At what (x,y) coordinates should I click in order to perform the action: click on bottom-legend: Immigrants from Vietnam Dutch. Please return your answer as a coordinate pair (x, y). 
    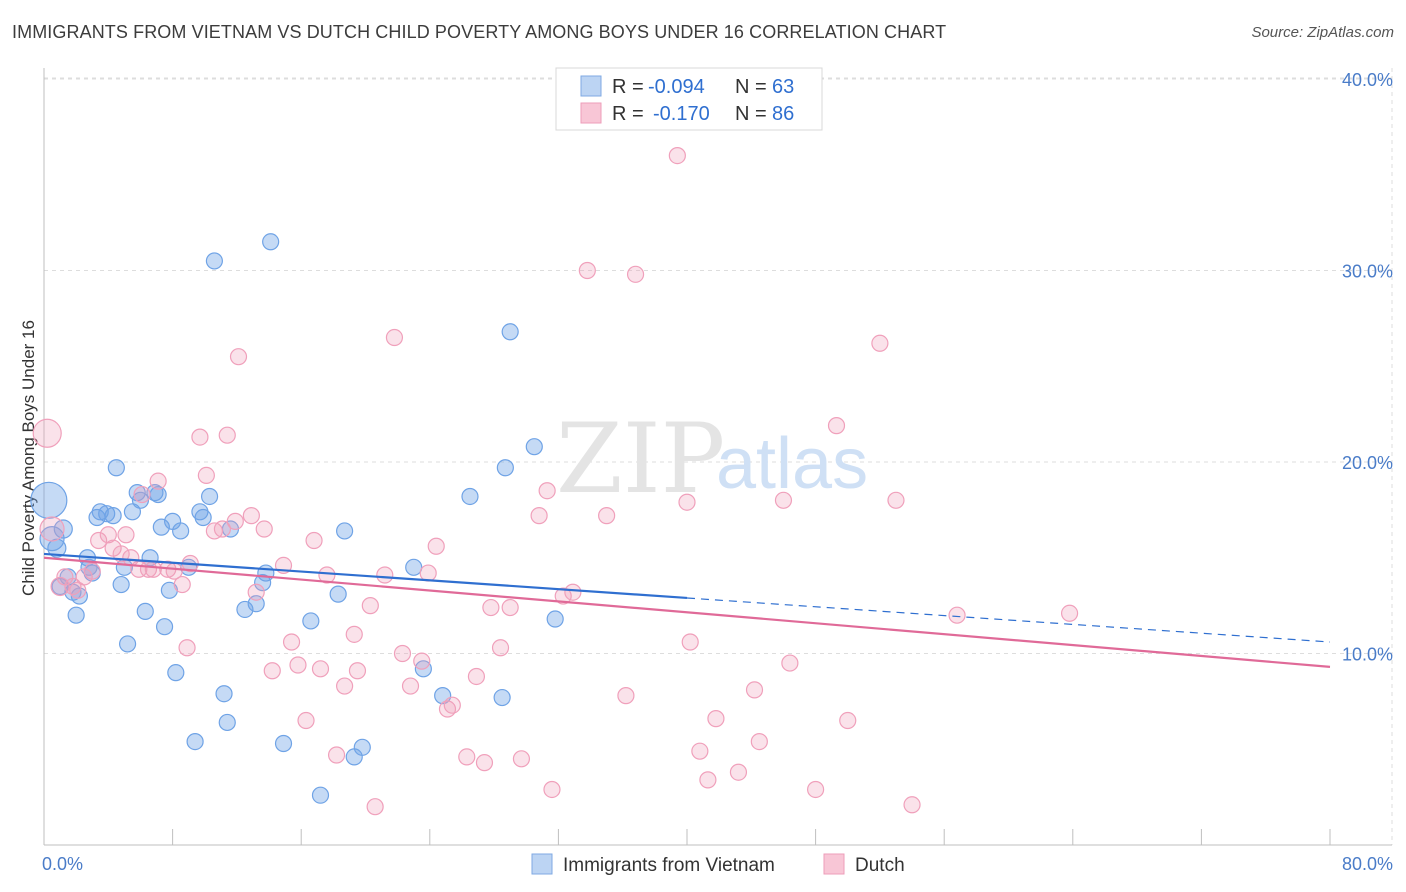
    Looking at the image, I should click on (718, 864).